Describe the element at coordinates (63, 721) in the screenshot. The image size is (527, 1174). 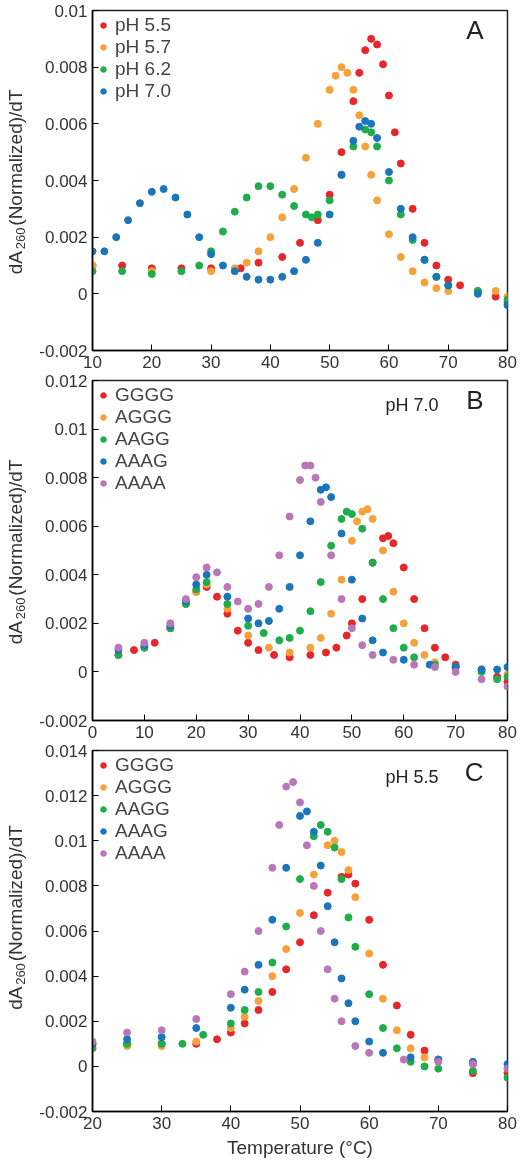
I see `y-tick-label: -0.002` at that location.